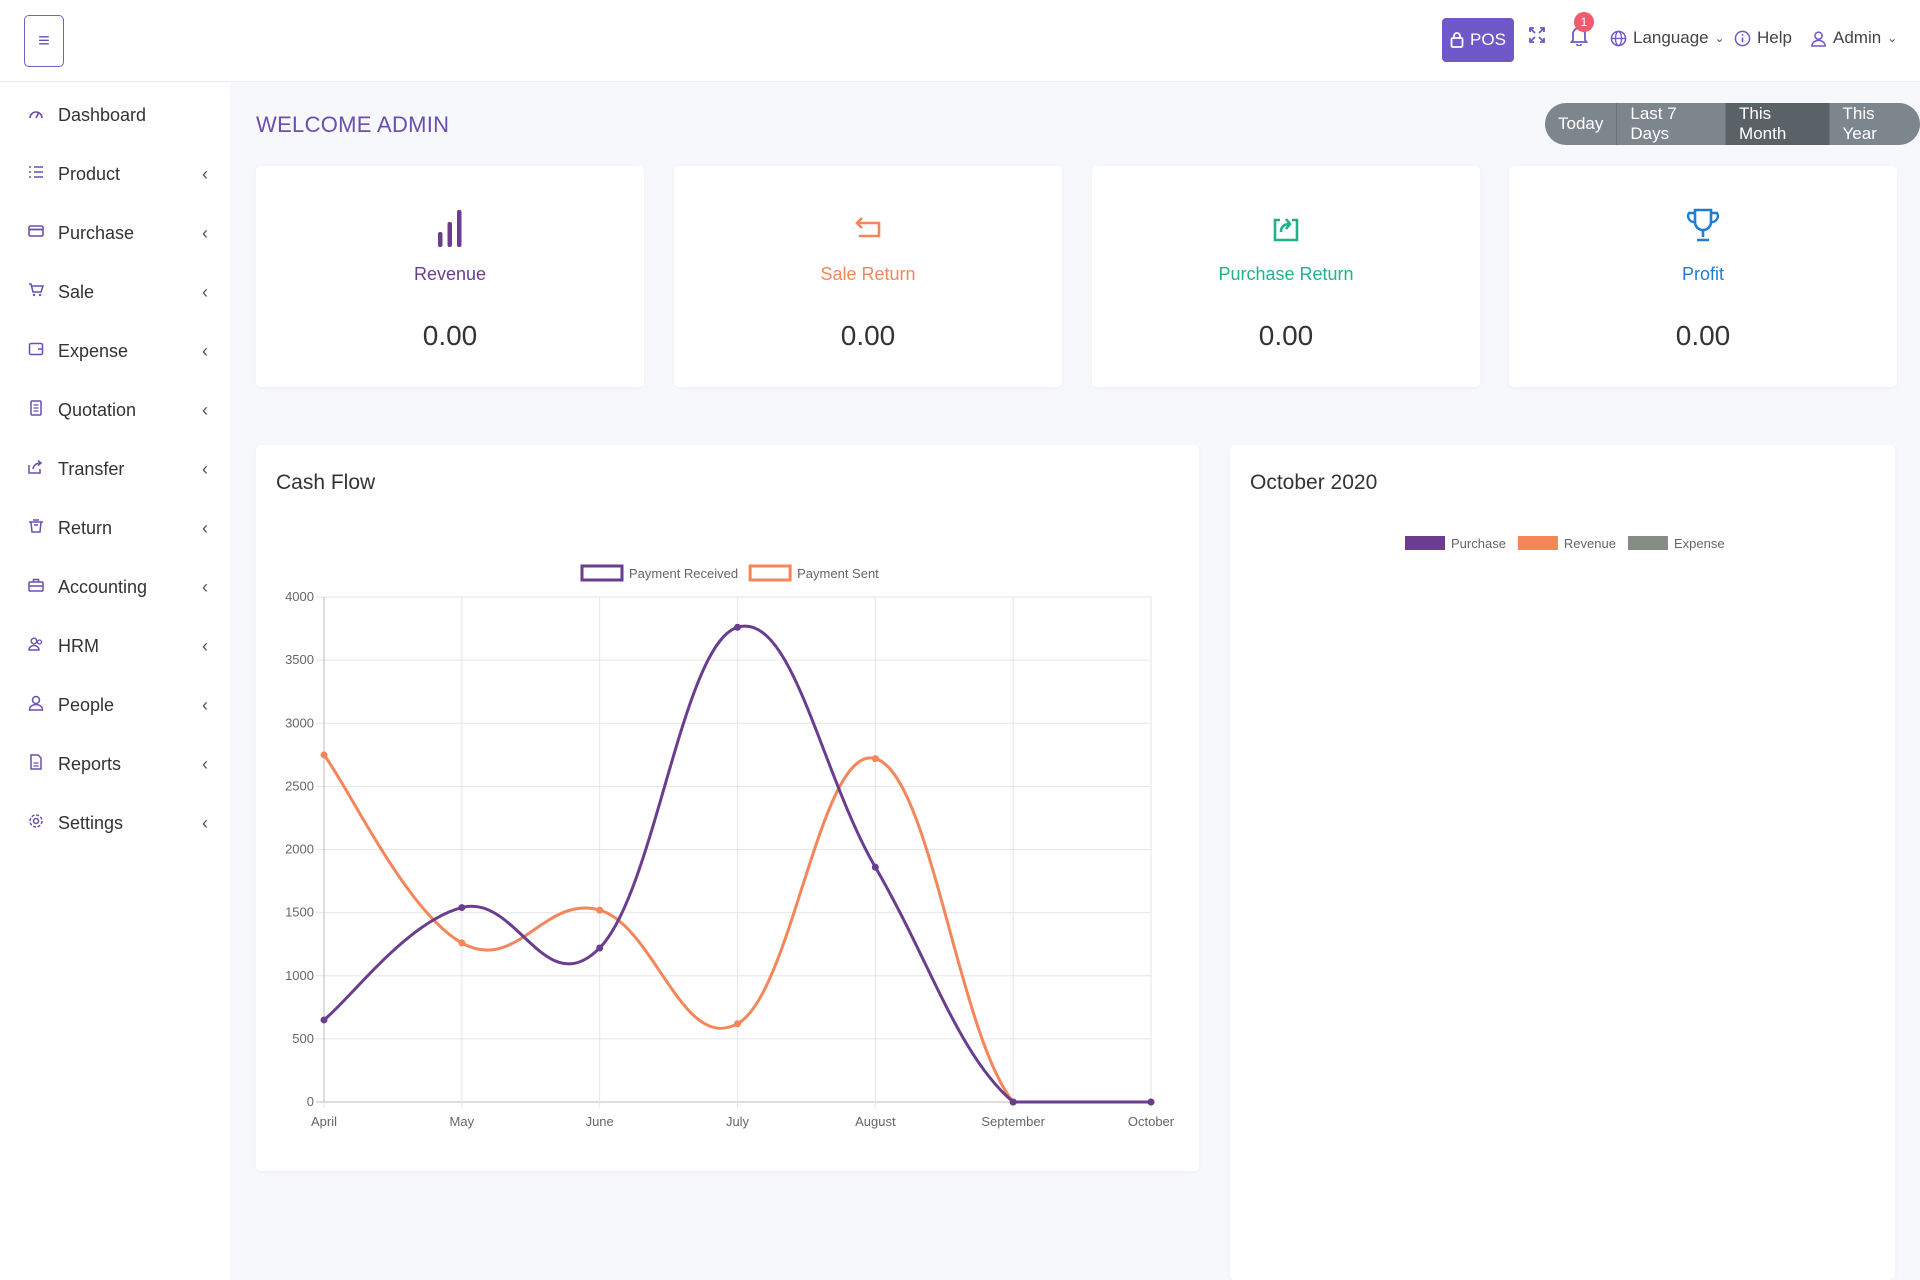 Image resolution: width=1920 pixels, height=1280 pixels. Describe the element at coordinates (299, 596) in the screenshot. I see `y-tick-label: 4000` at that location.